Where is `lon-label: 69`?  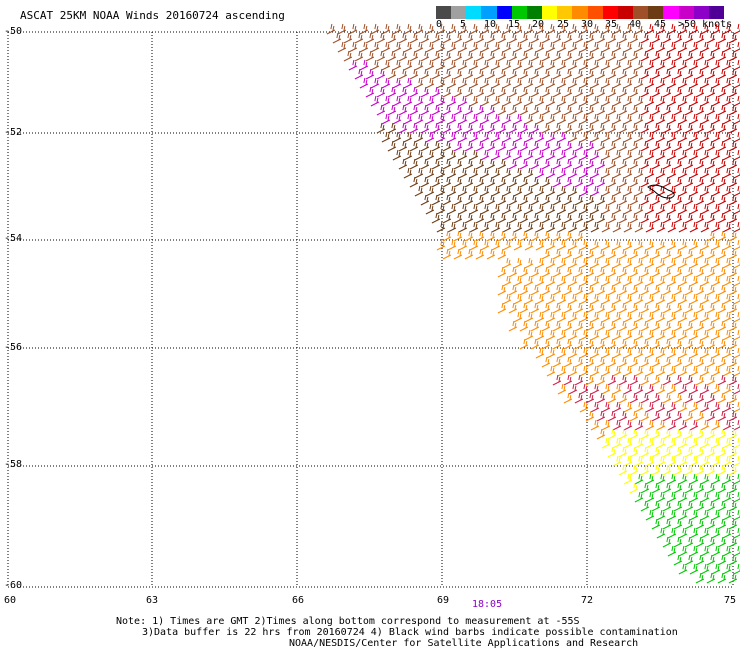 lon-label: 69 is located at coordinates (443, 600).